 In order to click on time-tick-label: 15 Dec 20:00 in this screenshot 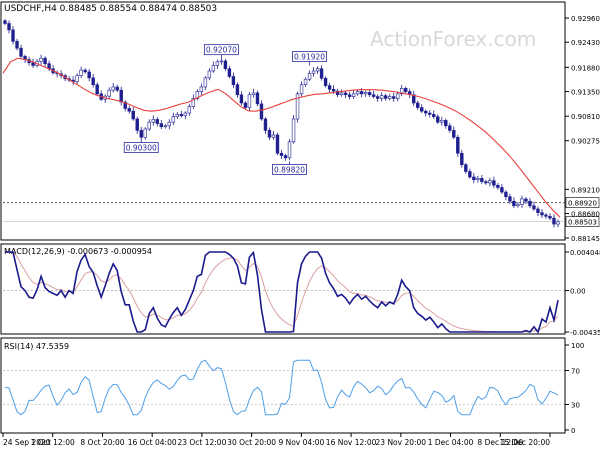, I will do `click(525, 442)`.